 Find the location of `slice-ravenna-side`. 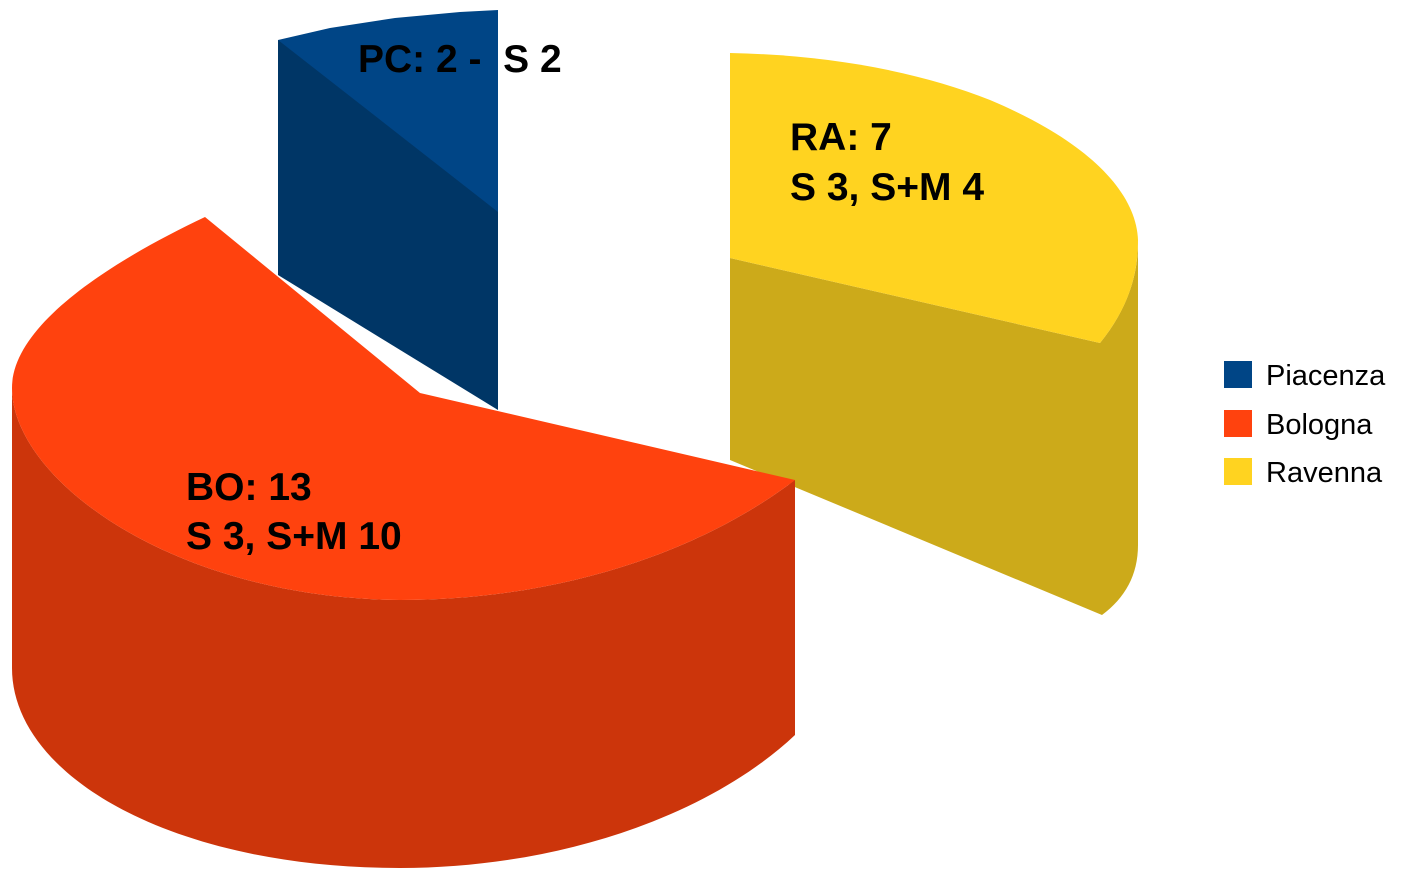

slice-ravenna-side is located at coordinates (934, 427).